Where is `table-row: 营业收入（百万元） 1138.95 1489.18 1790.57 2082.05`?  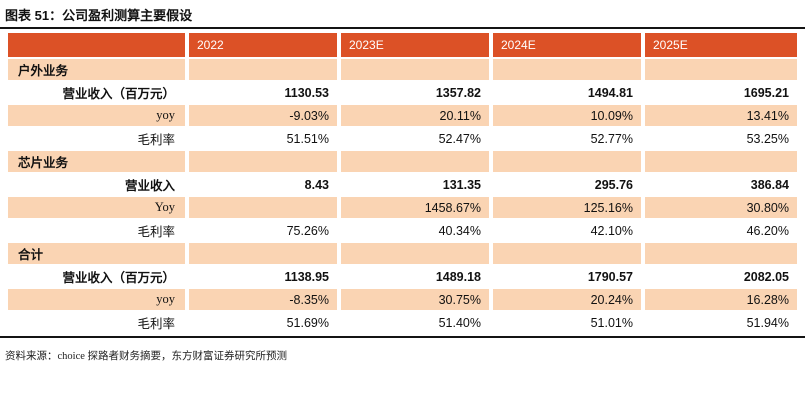
table-row: 营业收入（百万元） 1138.95 1489.18 1790.57 2082.05 is located at coordinates (402, 277).